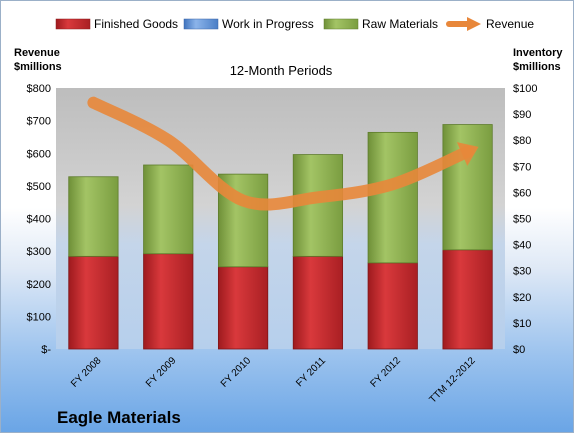  What do you see at coordinates (268, 24) in the screenshot?
I see `legend-label-work-in-progress: Work in Progress` at bounding box center [268, 24].